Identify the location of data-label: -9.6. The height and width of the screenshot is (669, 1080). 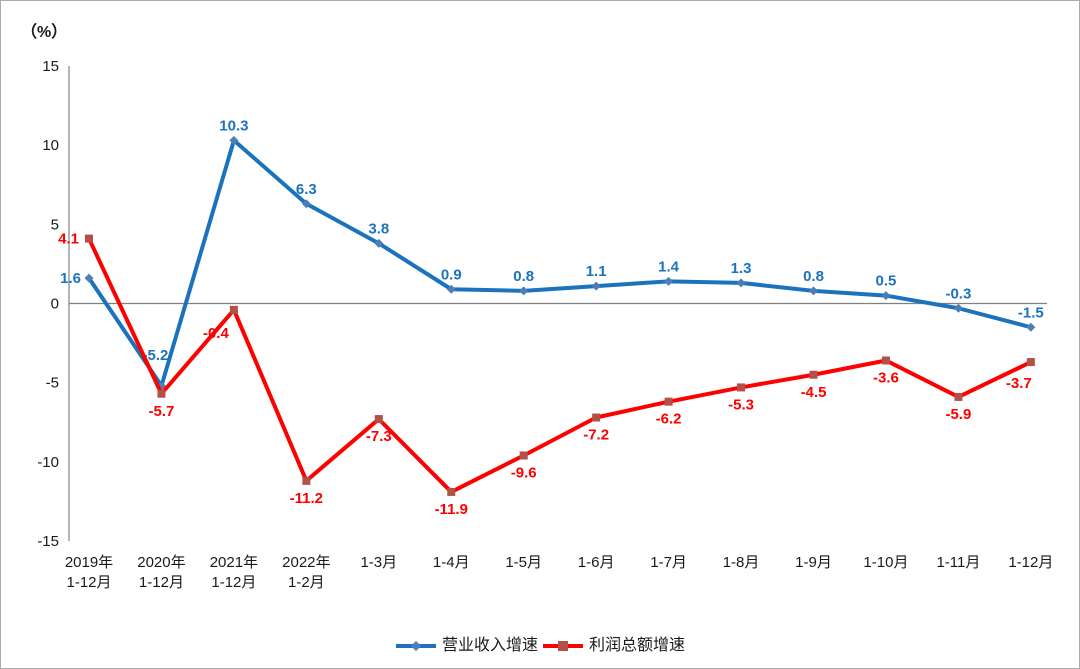
(524, 473).